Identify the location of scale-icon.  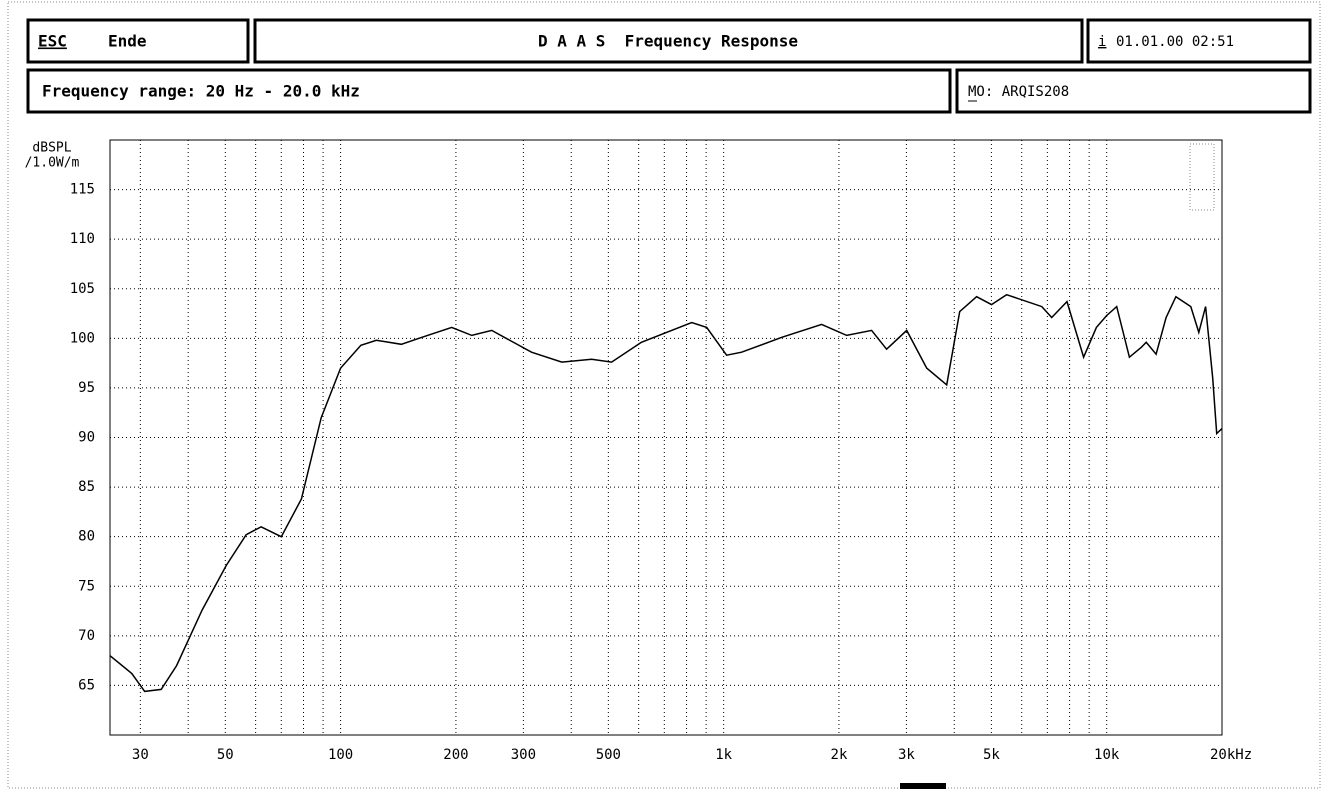
(1202, 177).